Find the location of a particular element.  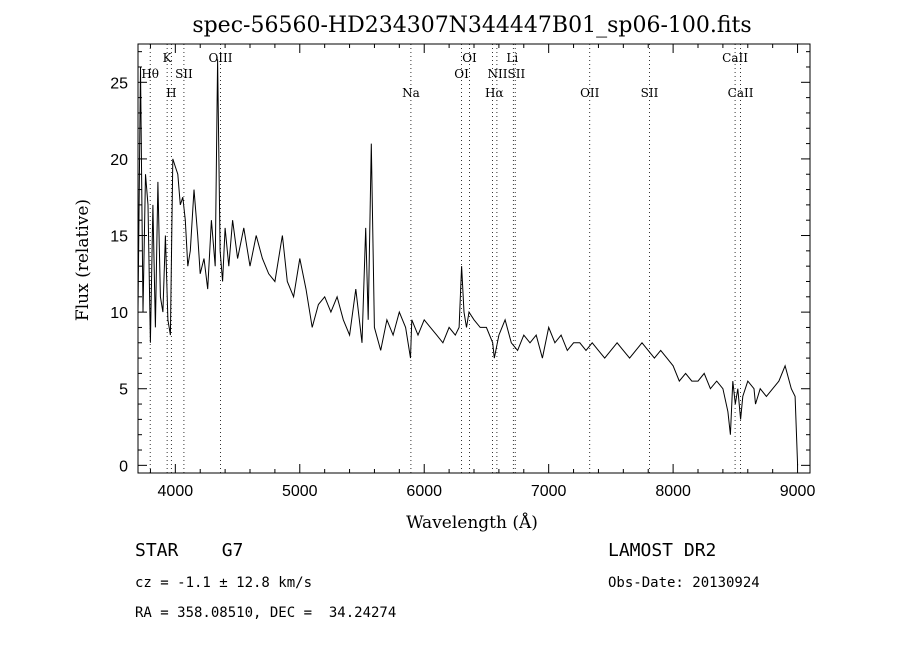

line-label-OIII-4363: OIII is located at coordinates (220, 58).